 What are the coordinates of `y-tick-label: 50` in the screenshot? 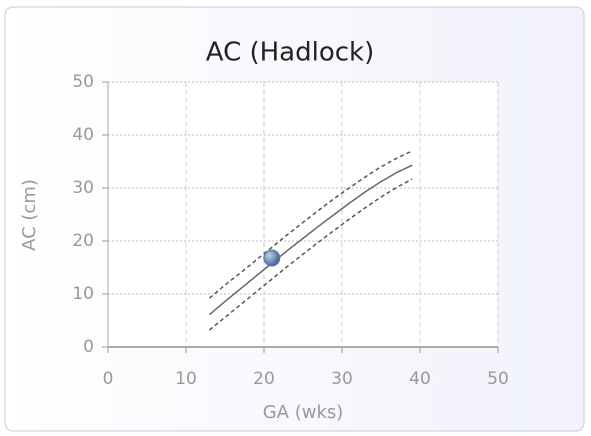 It's located at (83, 82).